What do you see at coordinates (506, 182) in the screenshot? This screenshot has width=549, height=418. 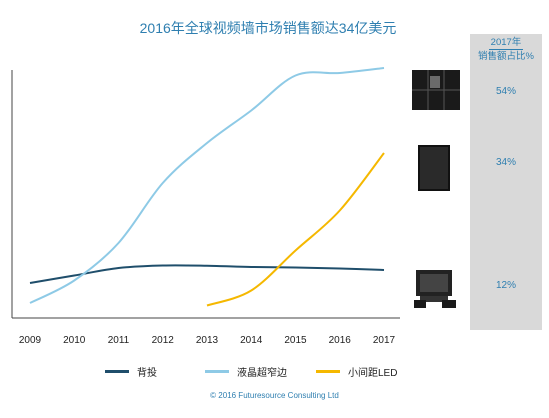 I see `share-panel` at bounding box center [506, 182].